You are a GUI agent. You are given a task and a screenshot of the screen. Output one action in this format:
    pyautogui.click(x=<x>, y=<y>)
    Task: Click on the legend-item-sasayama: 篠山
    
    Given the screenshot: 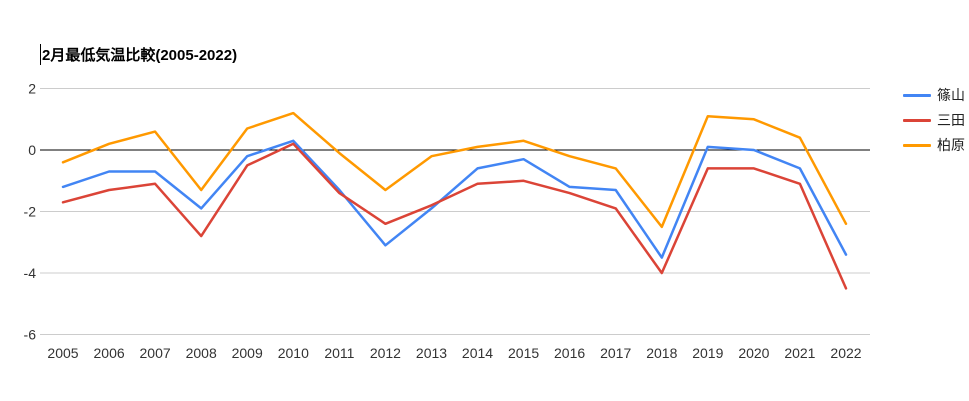 What is the action you would take?
    pyautogui.click(x=934, y=95)
    